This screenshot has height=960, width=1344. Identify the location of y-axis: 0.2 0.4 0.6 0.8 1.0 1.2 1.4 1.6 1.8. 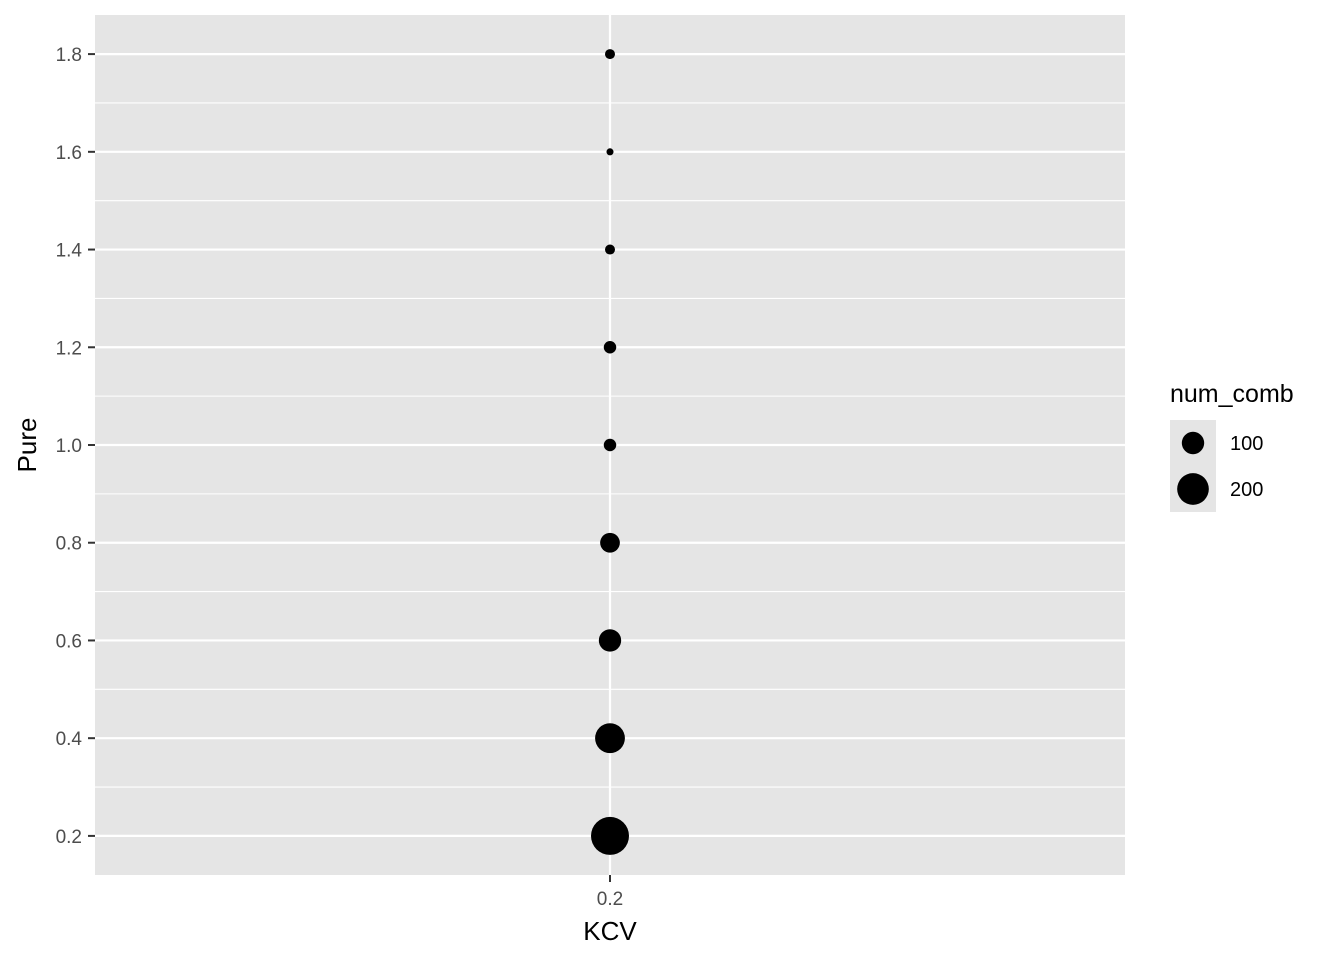
(75, 446).